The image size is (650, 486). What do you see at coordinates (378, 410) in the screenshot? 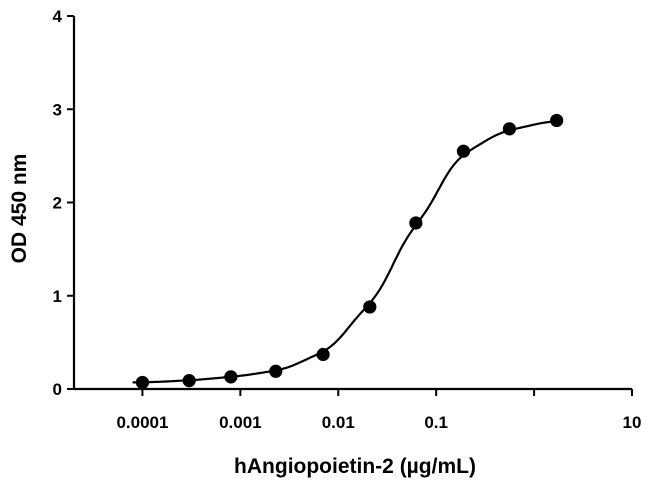
I see `x-ticks: 0.0001 0.001 0.01 0.1 10` at bounding box center [378, 410].